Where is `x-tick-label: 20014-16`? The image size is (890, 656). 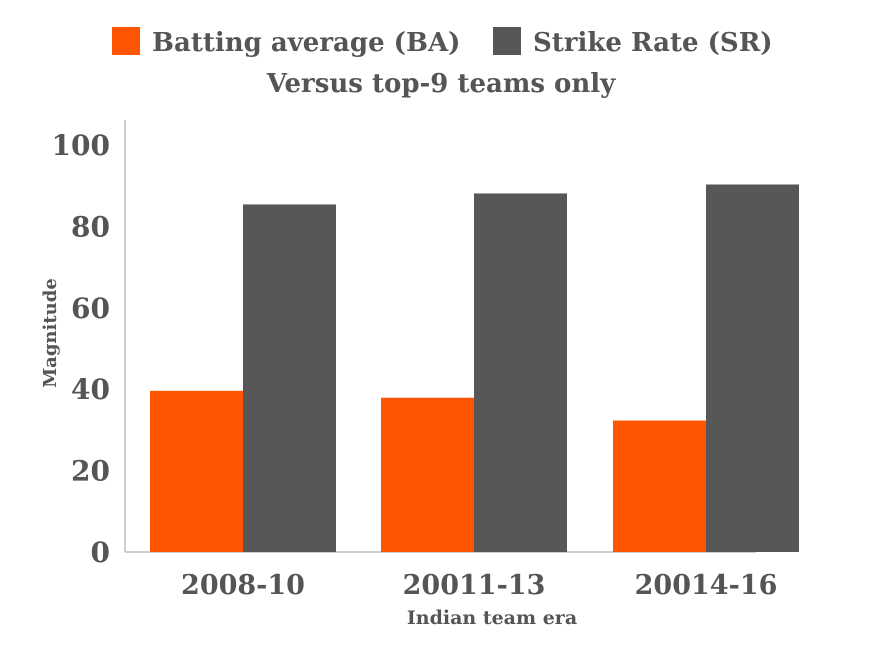
x-tick-label: 20014-16 is located at coordinates (706, 585).